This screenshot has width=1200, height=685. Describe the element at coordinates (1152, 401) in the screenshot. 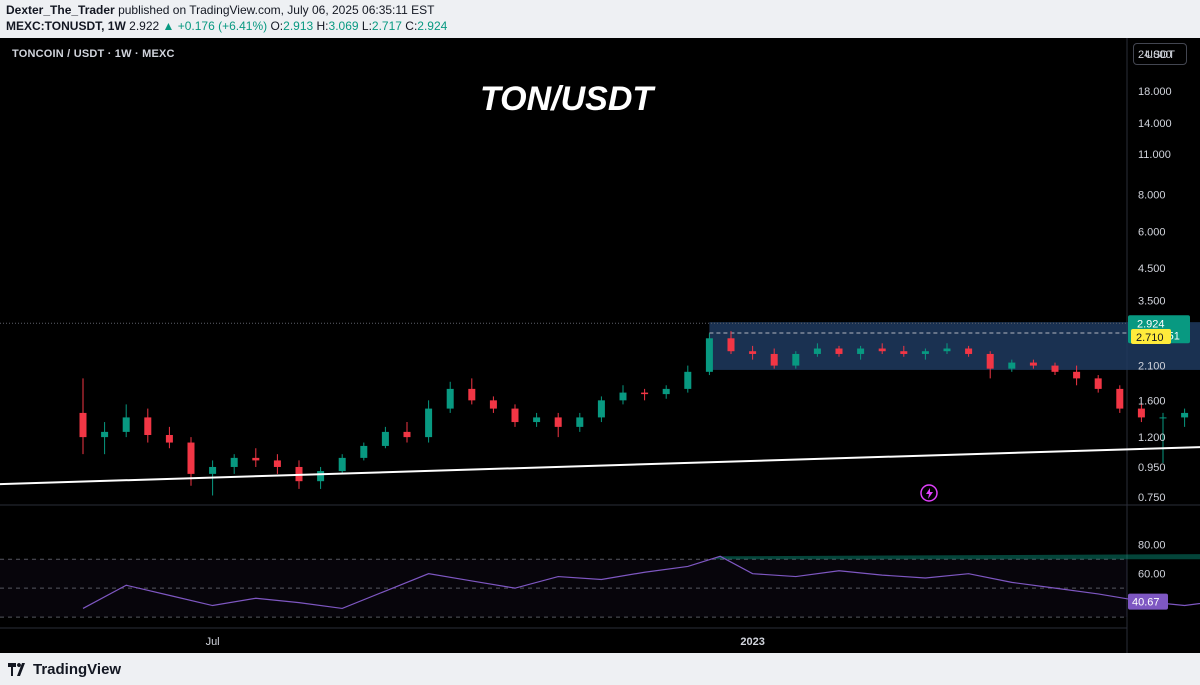

I see `price-tick-label: 1.600` at that location.